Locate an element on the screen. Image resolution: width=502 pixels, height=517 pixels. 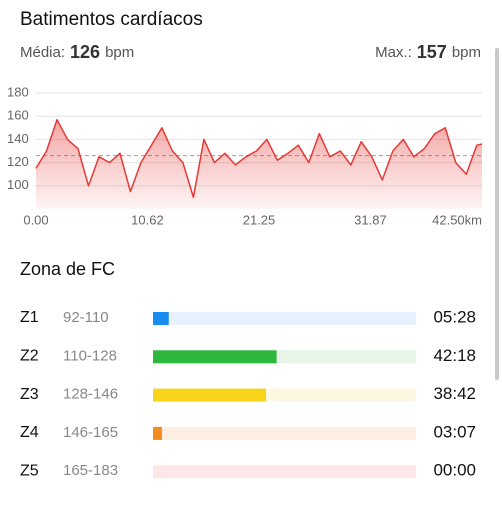
zone-name: Z5 is located at coordinates (29, 470).